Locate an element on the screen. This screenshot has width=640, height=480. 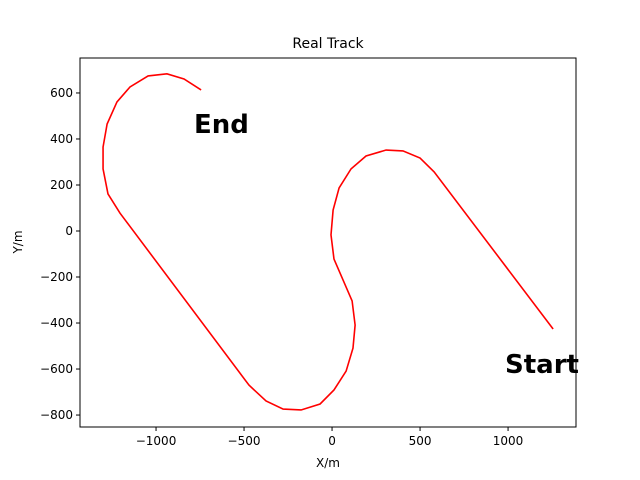
y-tick-label: 0 is located at coordinates (69, 231).